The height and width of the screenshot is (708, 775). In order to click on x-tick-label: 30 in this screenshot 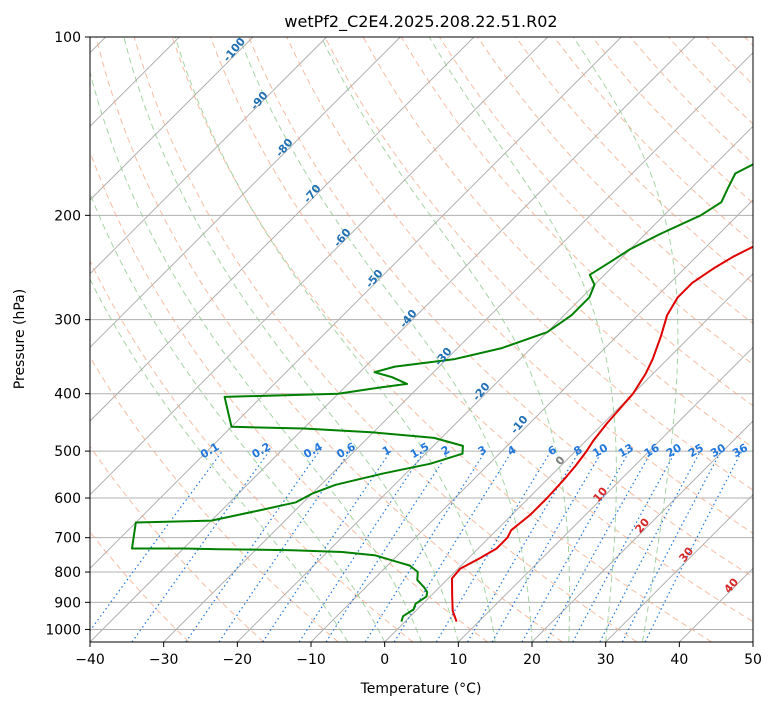, I will do `click(606, 660)`.